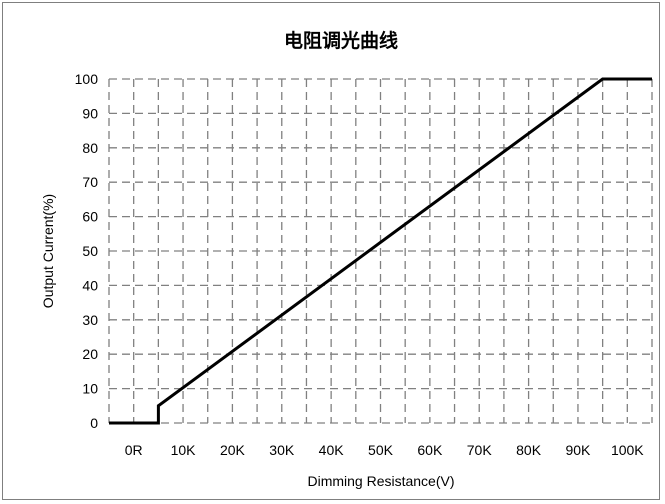  What do you see at coordinates (578, 450) in the screenshot?
I see `x-tick-label: 90K` at bounding box center [578, 450].